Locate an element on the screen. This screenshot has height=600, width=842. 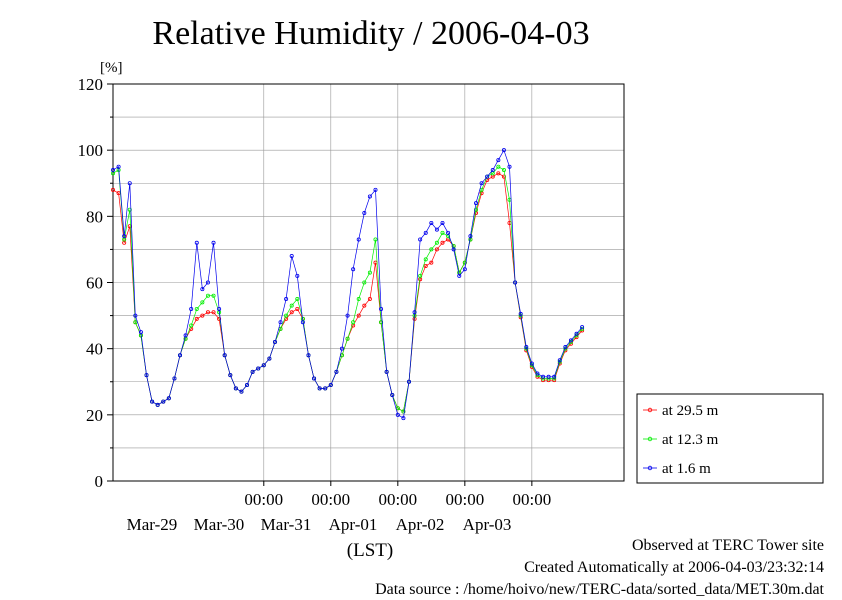
y-tick-label: 20 is located at coordinates (94, 415).